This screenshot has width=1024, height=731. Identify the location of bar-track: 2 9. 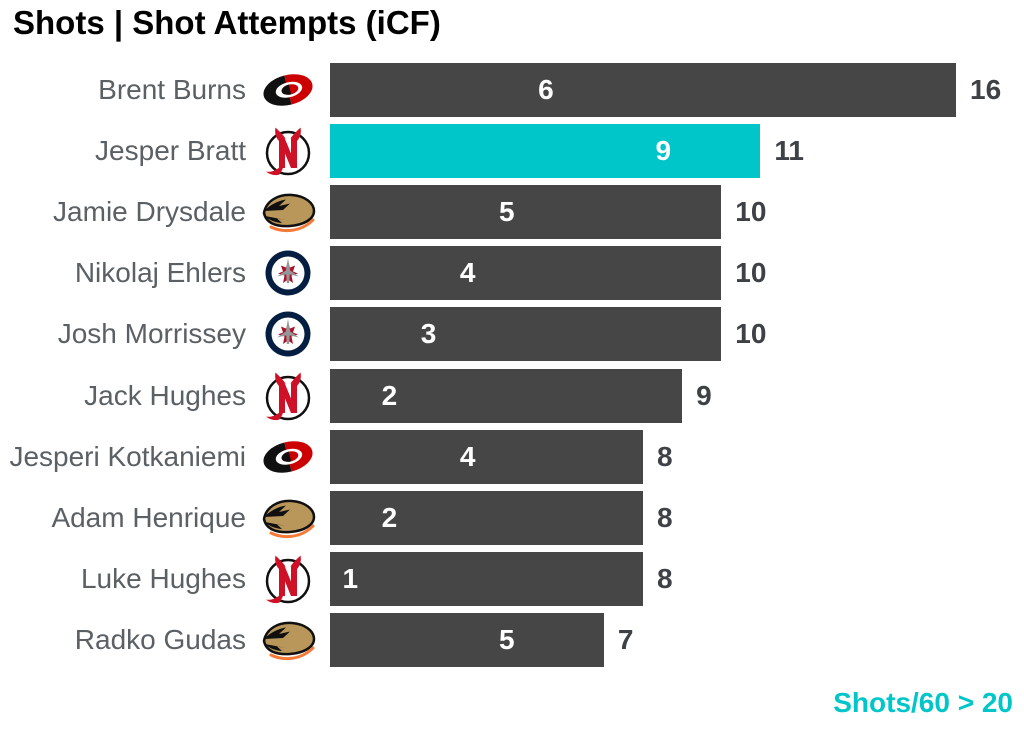
(677, 395).